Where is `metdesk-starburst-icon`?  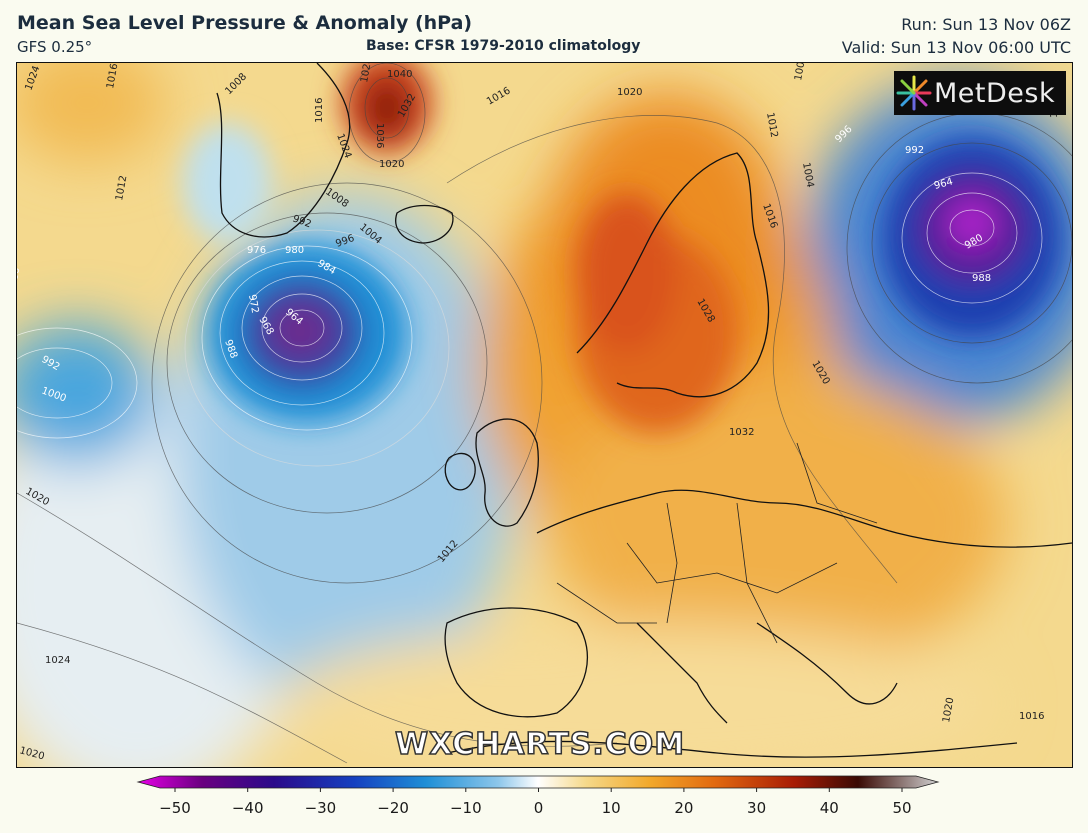 metdesk-starburst-icon is located at coordinates (914, 93).